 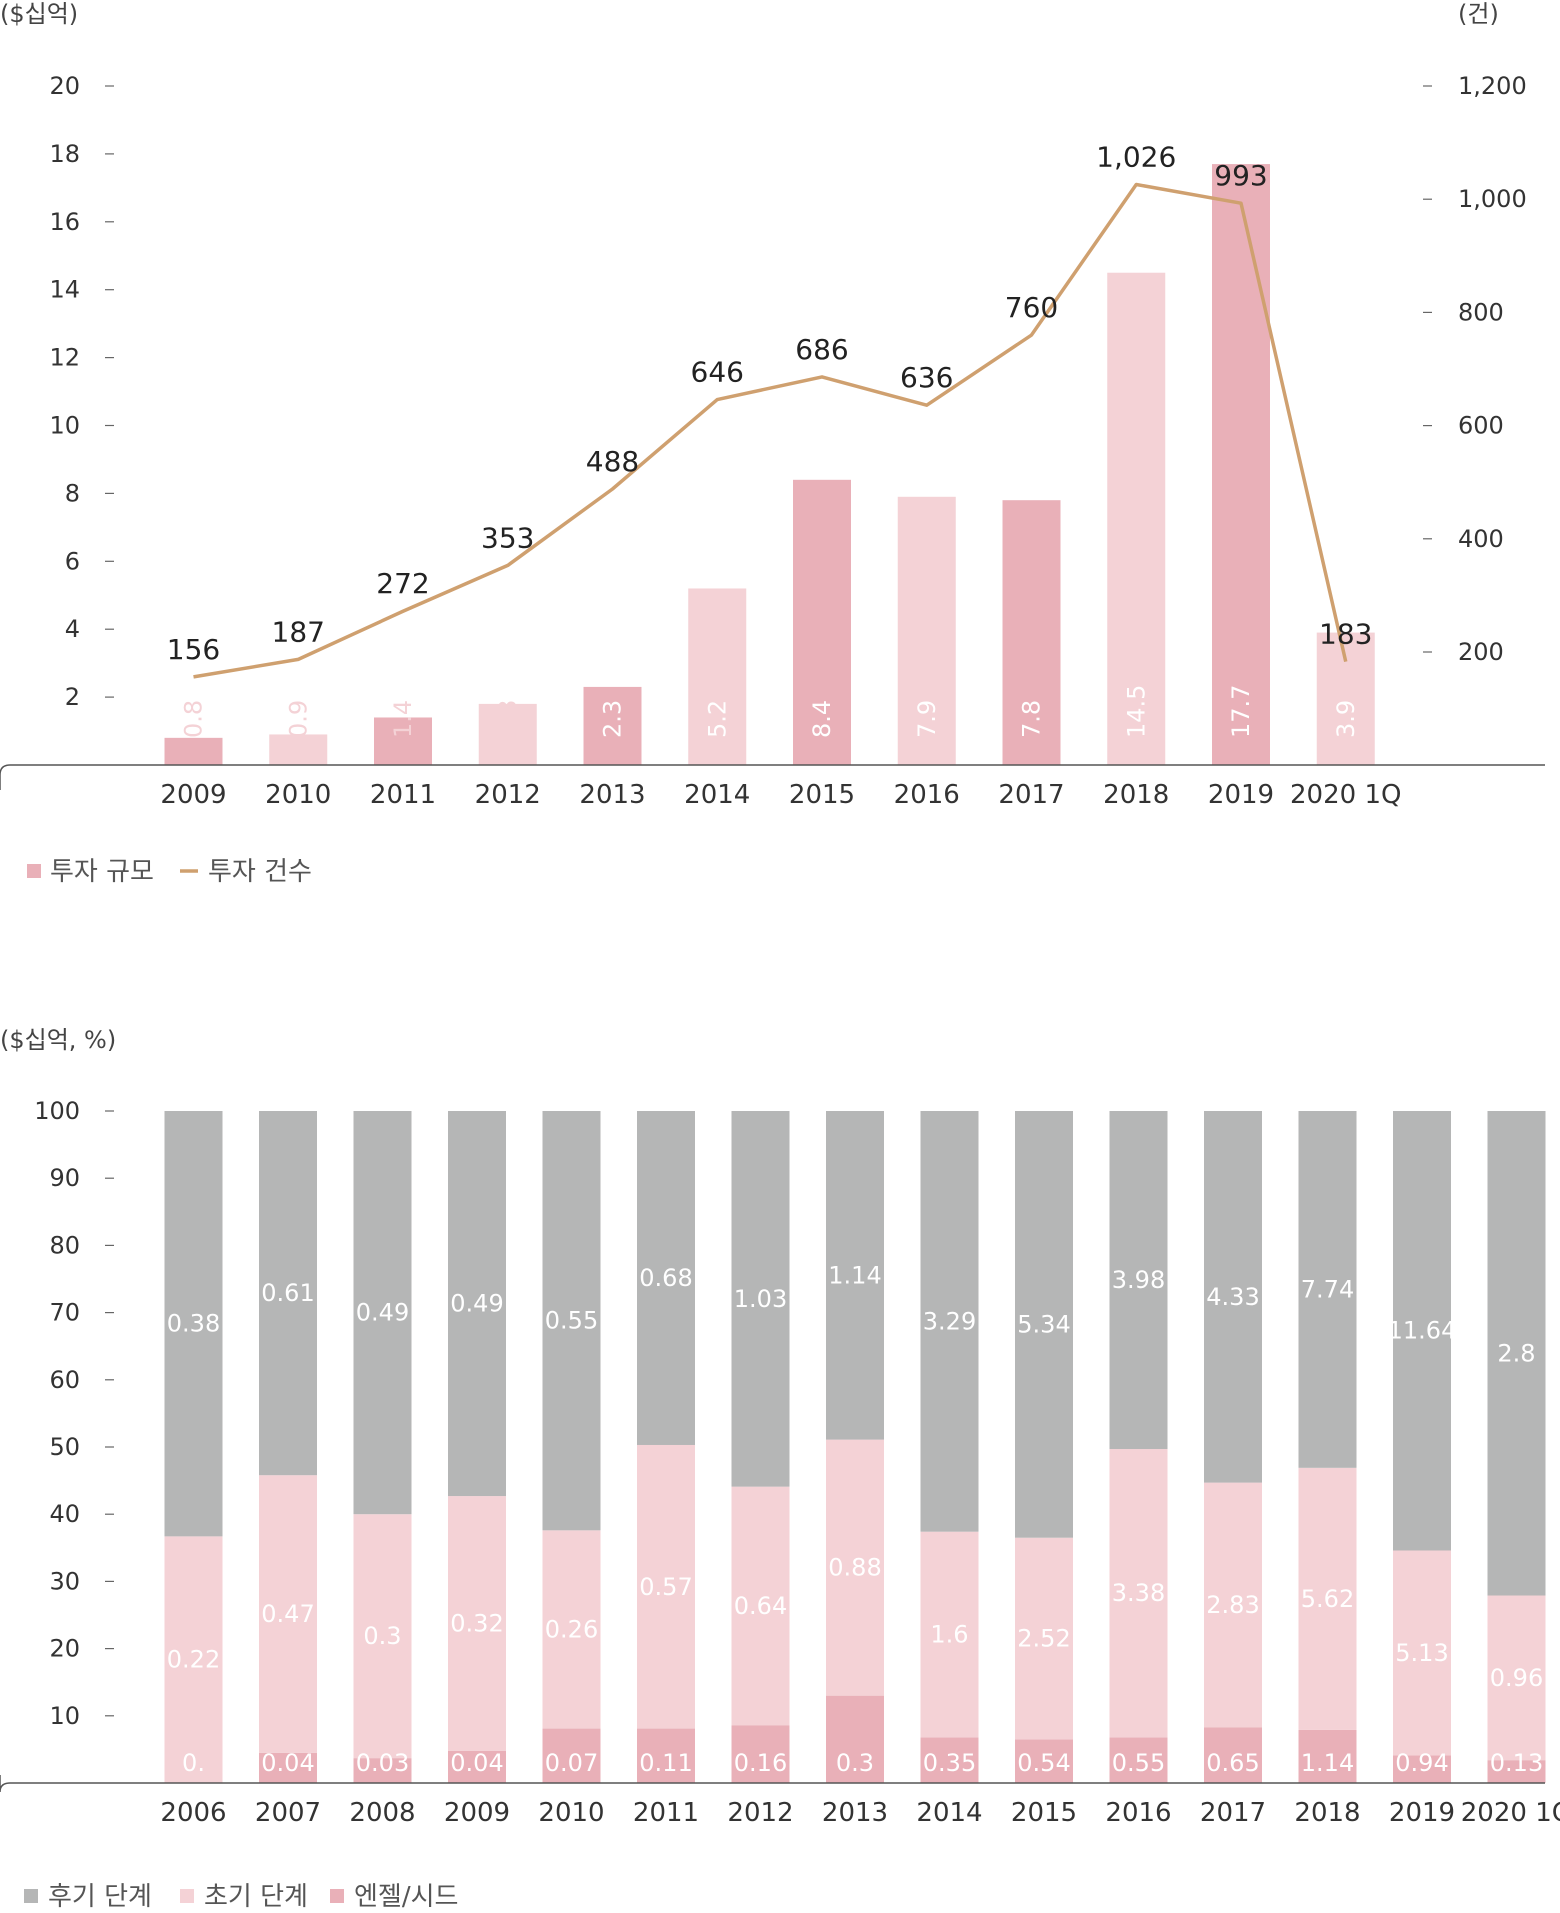 I want to click on bar-2018, so click(x=1136, y=518).